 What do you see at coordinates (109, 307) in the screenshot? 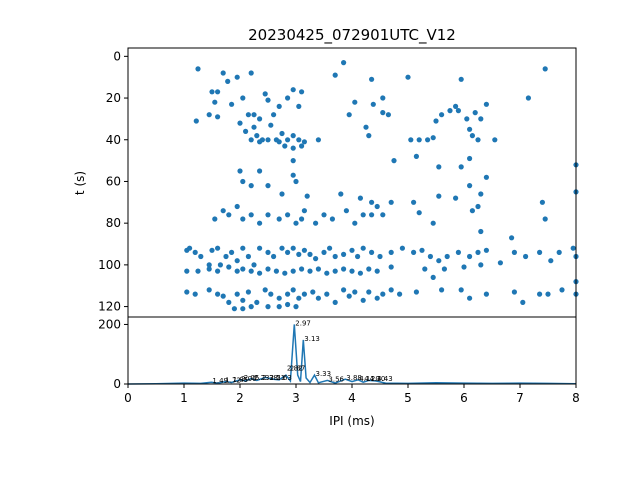
I see `raster-y-tick-label: 120` at bounding box center [109, 307].